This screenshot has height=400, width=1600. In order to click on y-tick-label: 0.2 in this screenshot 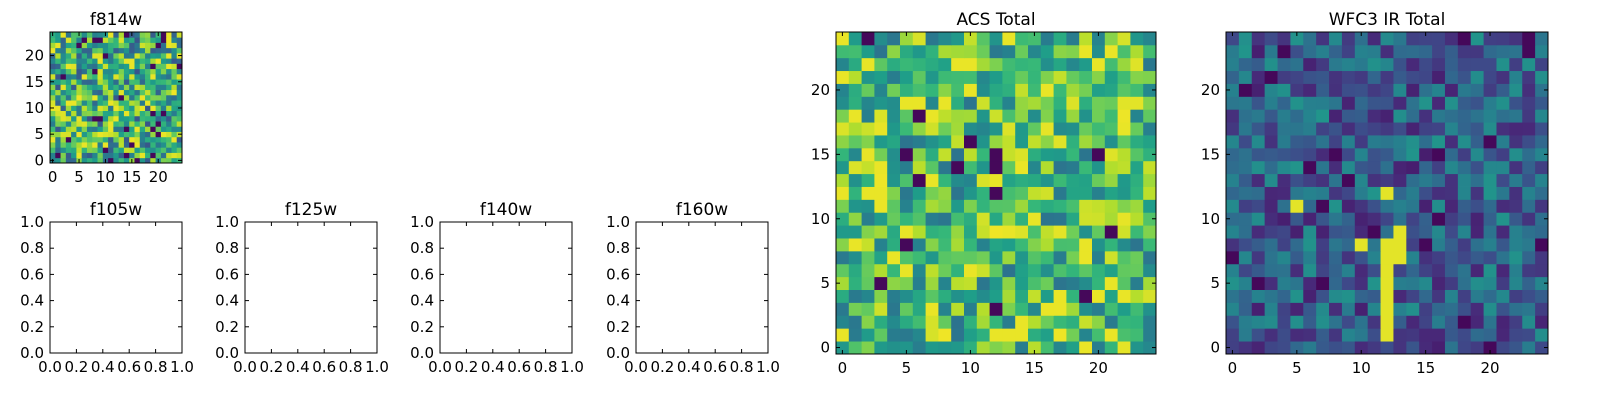, I will do `click(422, 327)`.